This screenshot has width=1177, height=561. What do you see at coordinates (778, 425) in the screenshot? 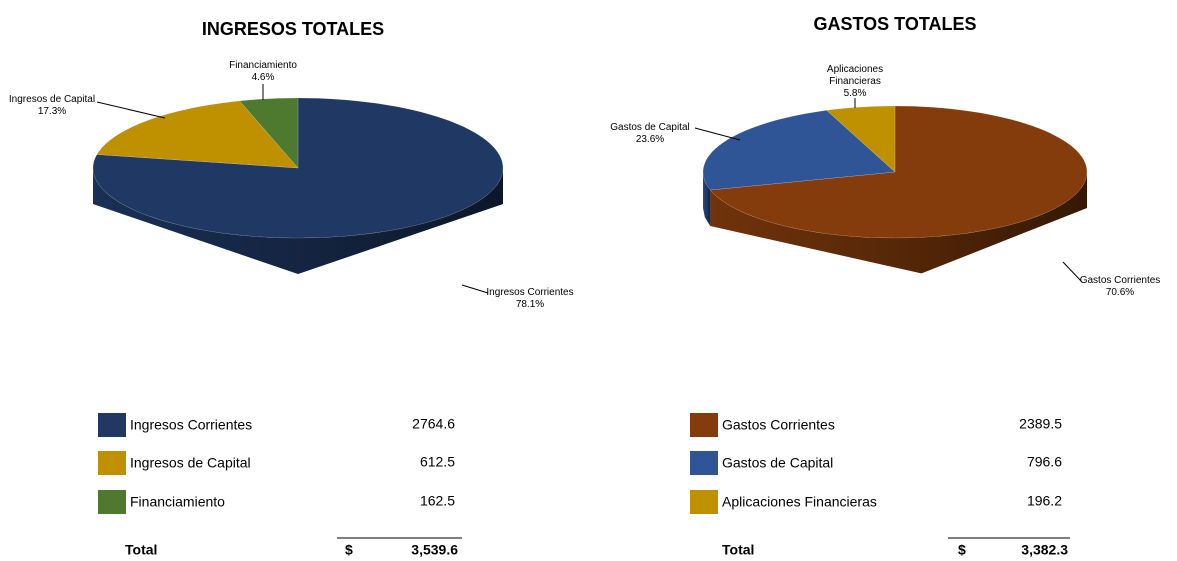
I see `legend-name: Gastos Corrientes` at bounding box center [778, 425].